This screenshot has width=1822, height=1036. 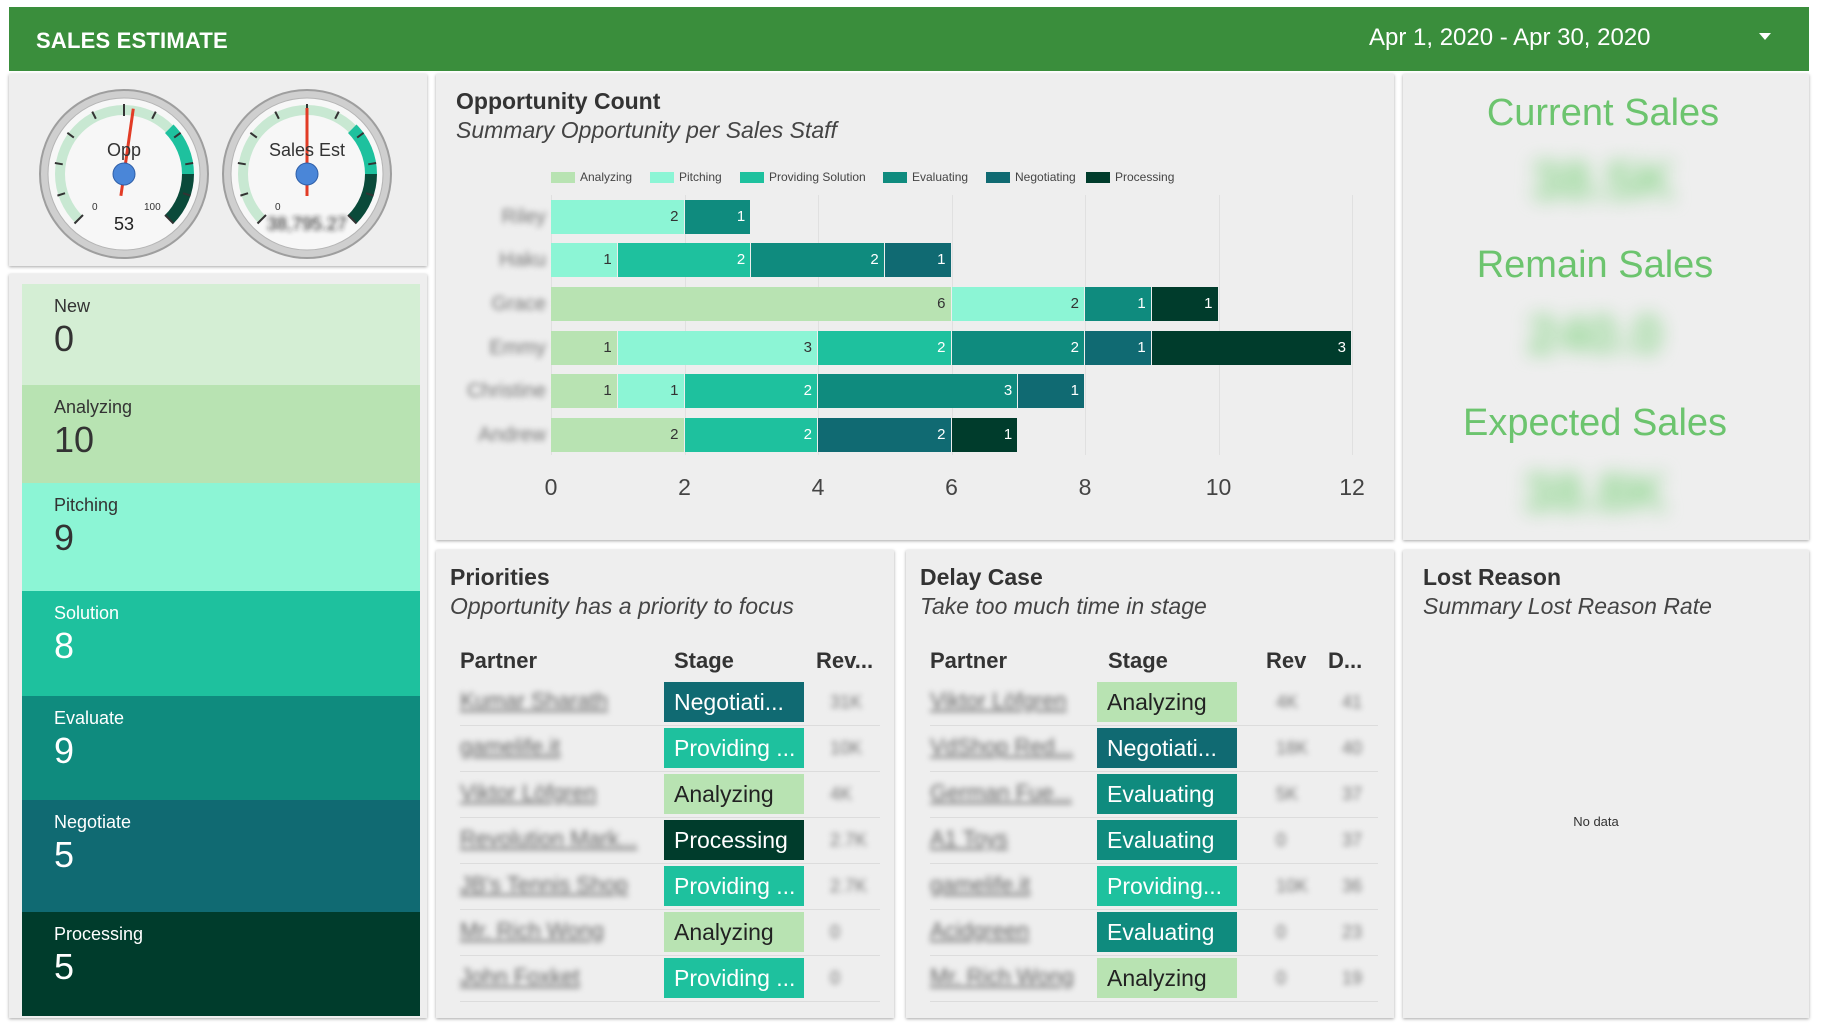 What do you see at coordinates (1130, 177) in the screenshot?
I see `legend-item: Processing` at bounding box center [1130, 177].